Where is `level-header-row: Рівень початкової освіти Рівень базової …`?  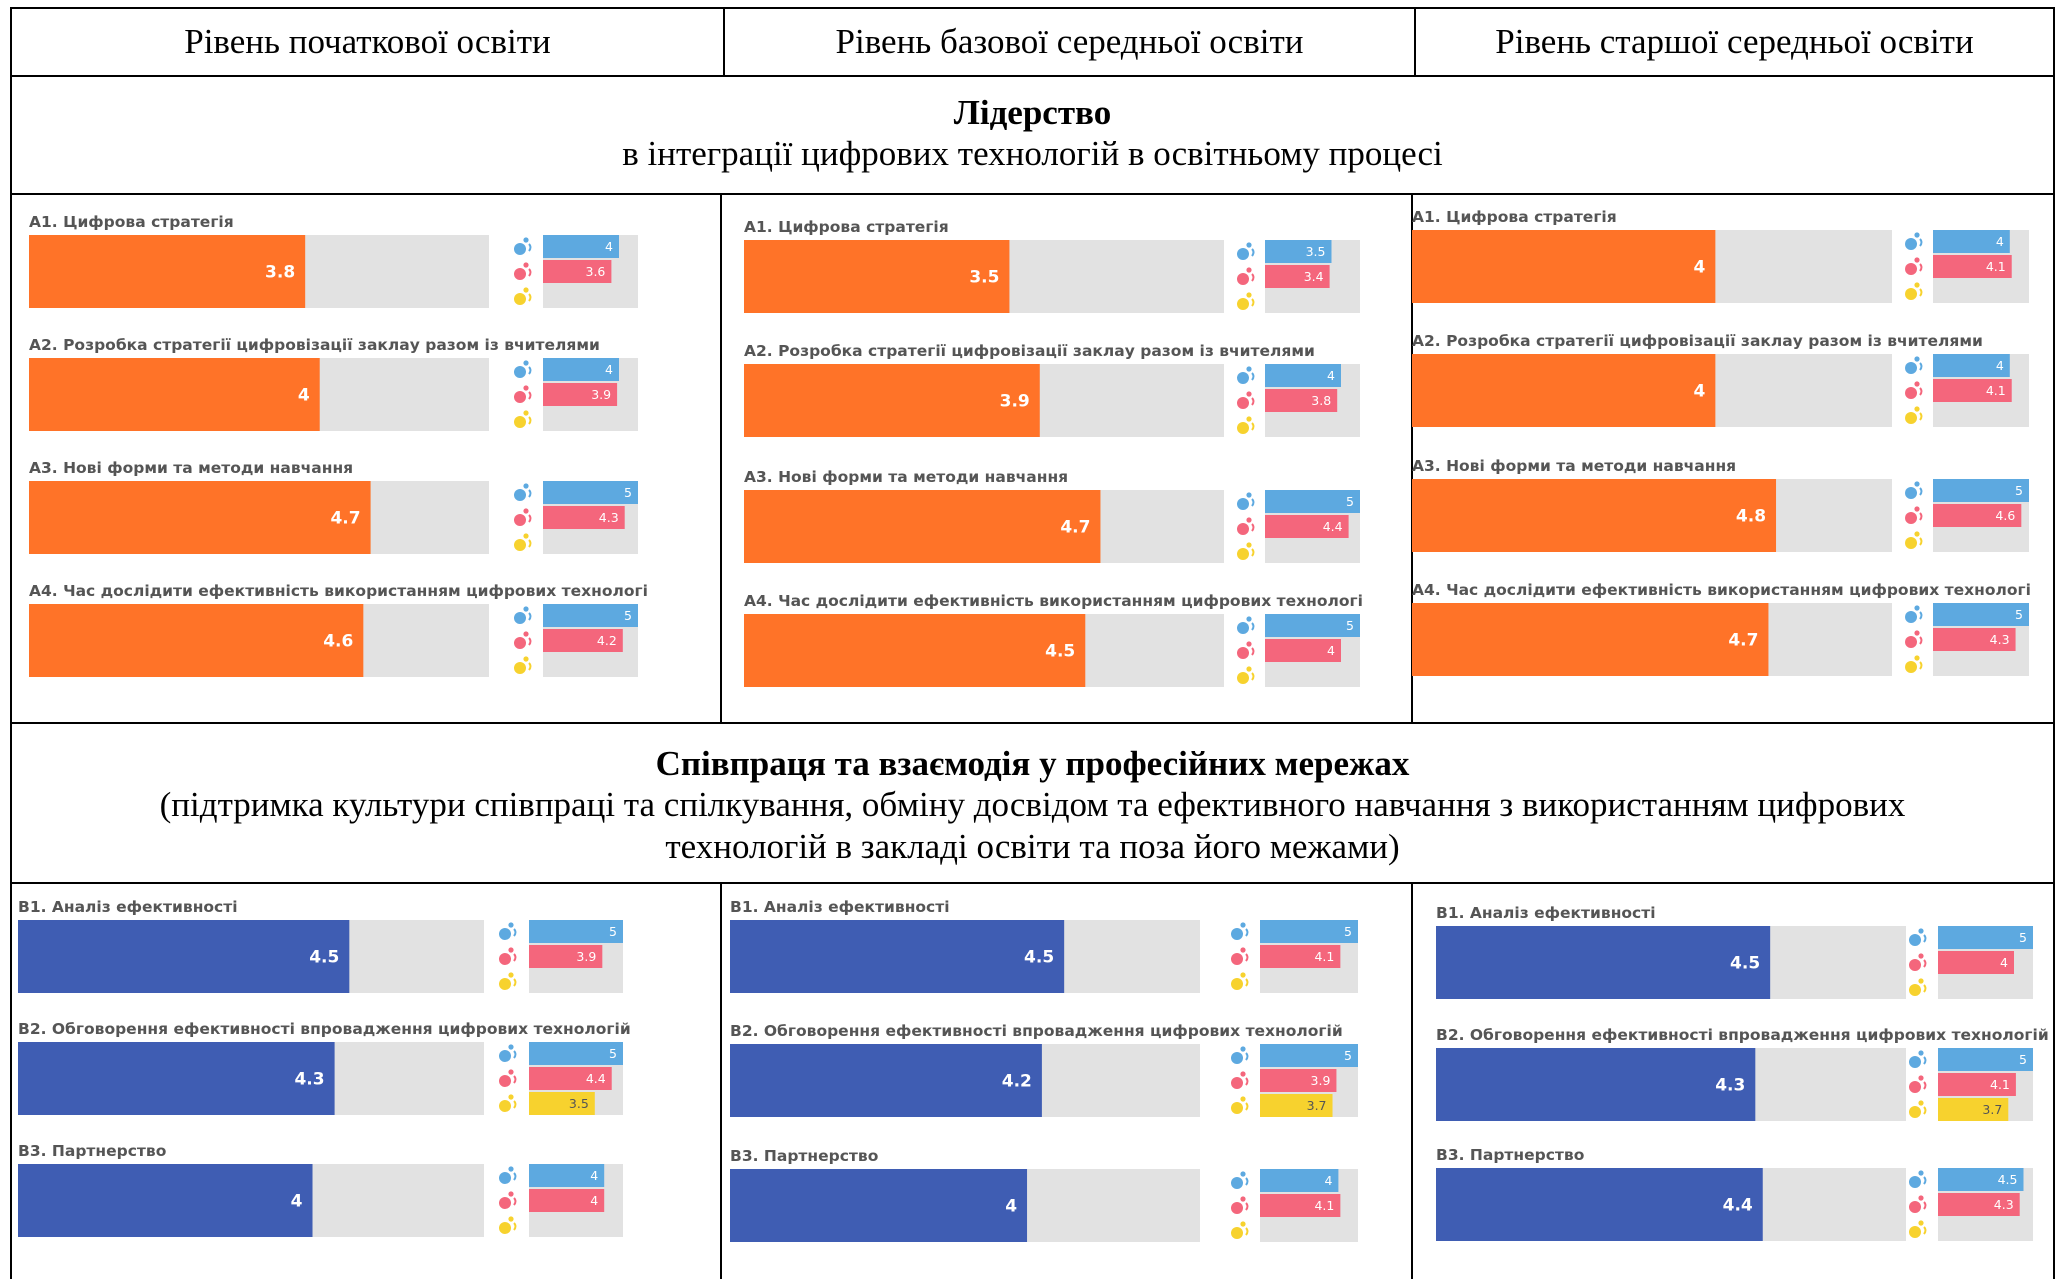
level-header-row: Рівень початкової освіти Рівень базової … is located at coordinates (1032, 42).